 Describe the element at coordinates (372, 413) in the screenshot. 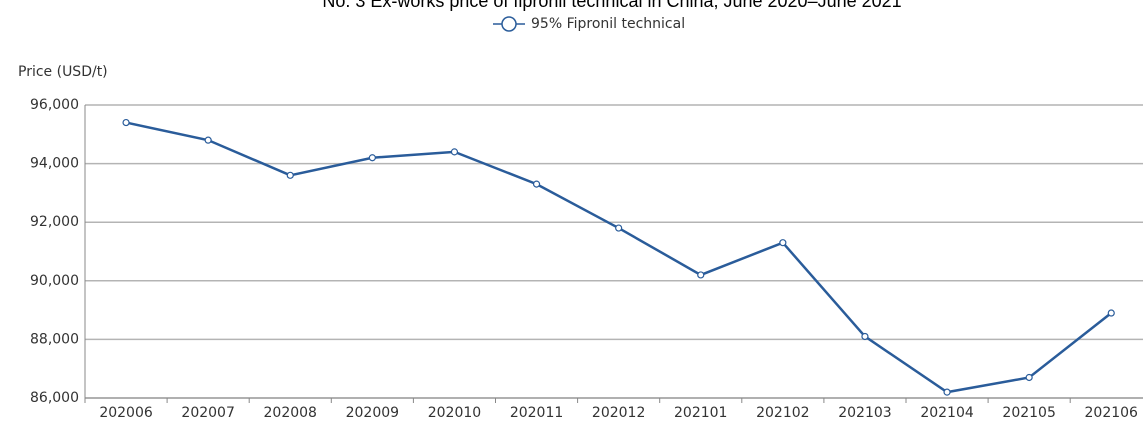

I see `x-tick-label: 202009` at that location.